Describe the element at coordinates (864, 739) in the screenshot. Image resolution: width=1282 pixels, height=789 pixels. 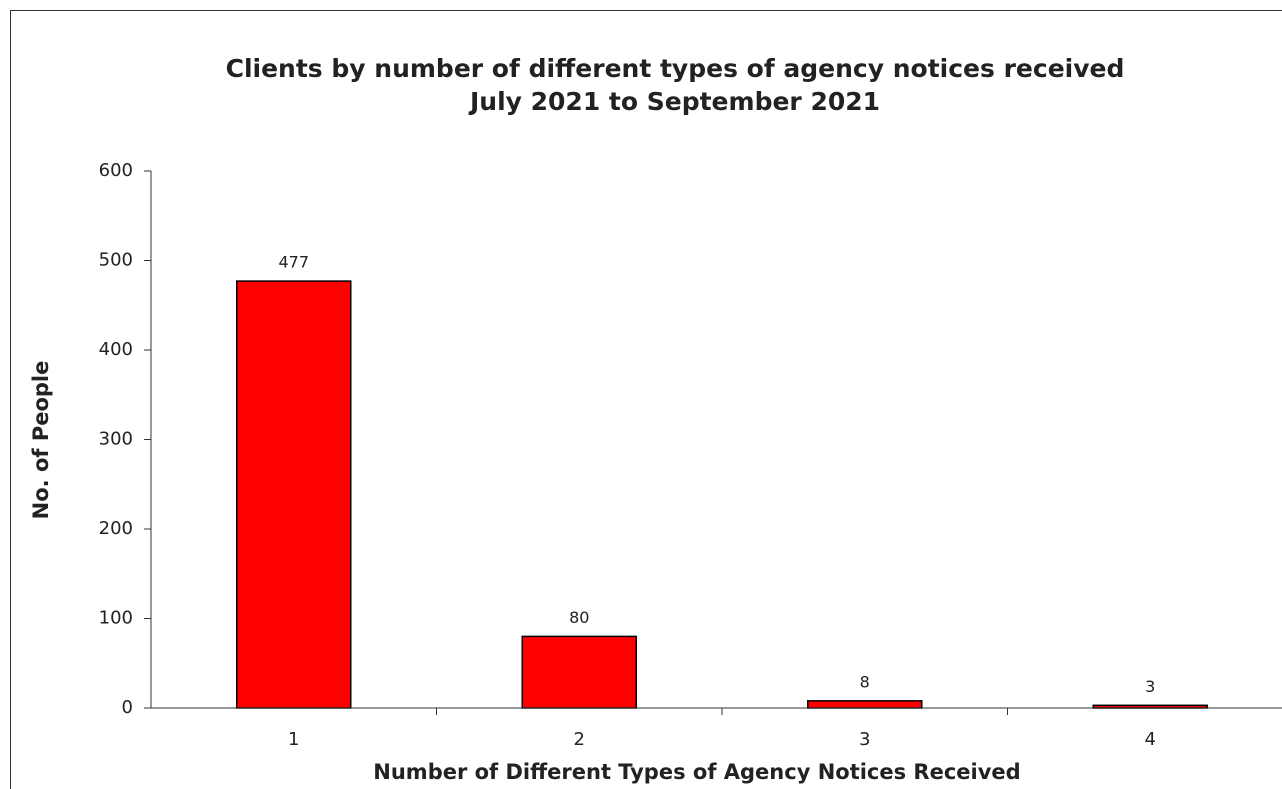
I see `x-tick-label: 3` at that location.